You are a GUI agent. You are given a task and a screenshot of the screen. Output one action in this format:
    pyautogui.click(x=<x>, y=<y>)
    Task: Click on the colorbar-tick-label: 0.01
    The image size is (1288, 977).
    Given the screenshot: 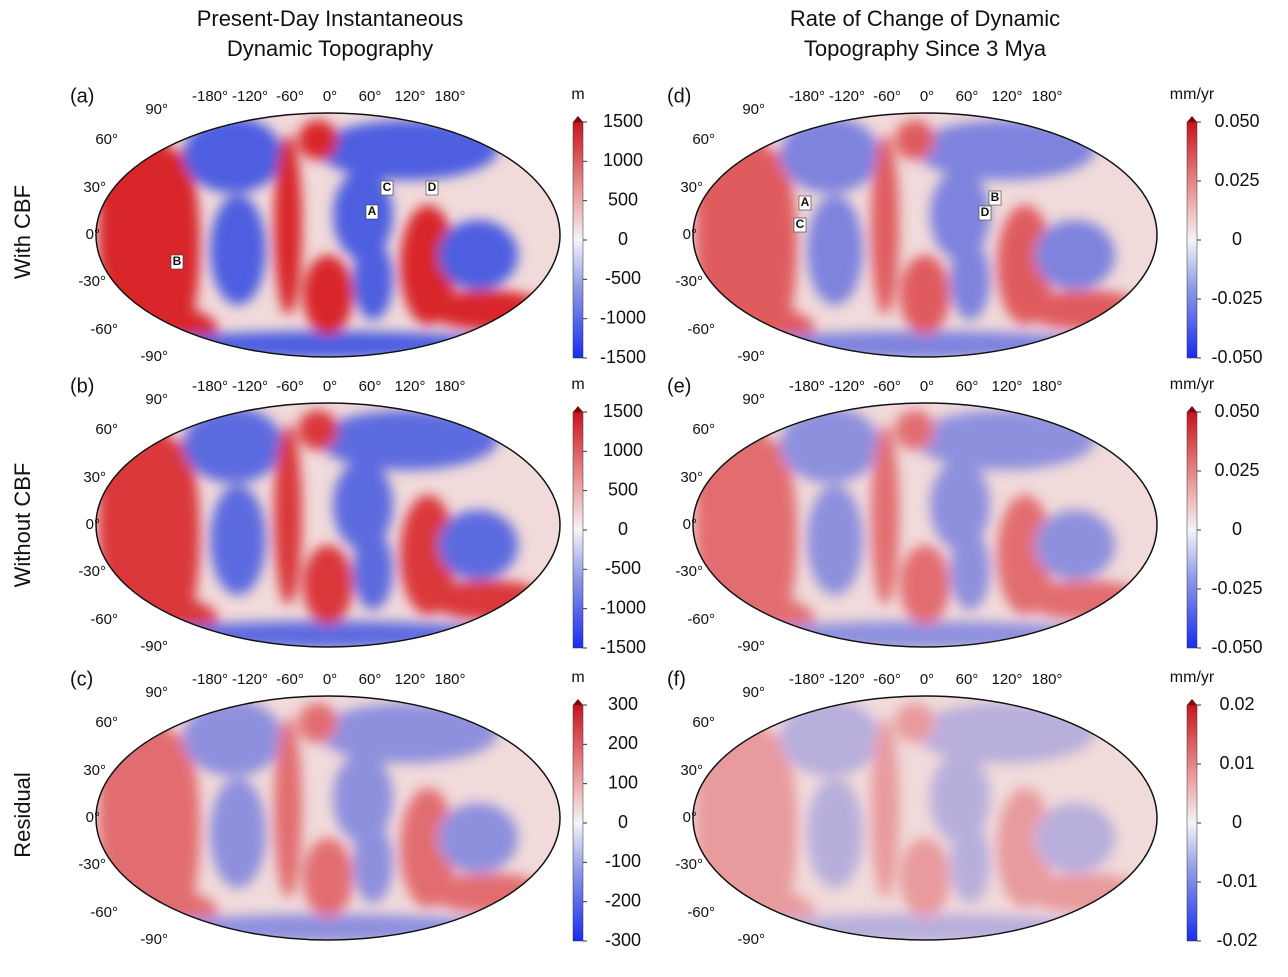 What is the action you would take?
    pyautogui.click(x=1236, y=763)
    